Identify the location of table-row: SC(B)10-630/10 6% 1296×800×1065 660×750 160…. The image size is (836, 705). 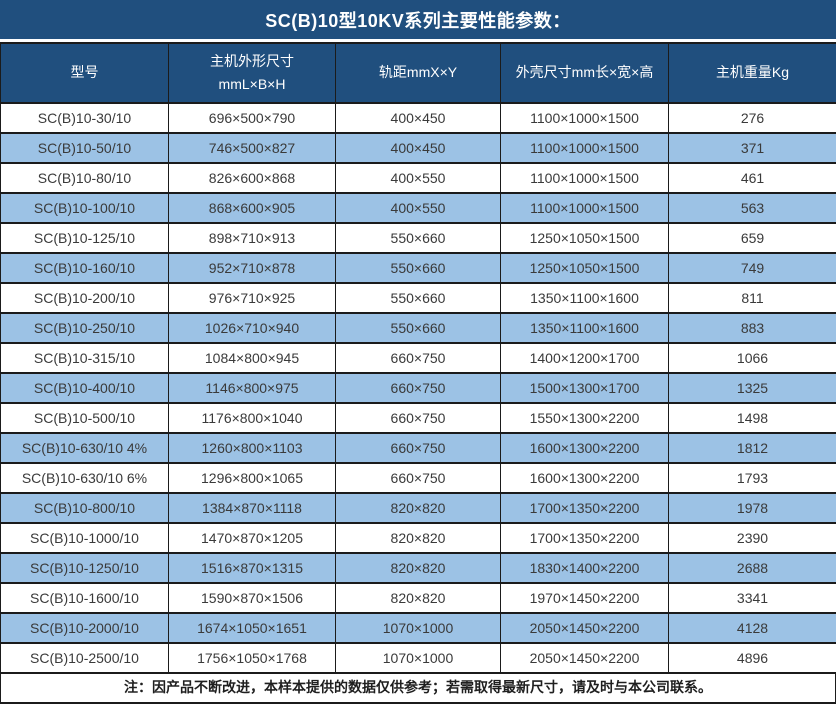
(418, 478).